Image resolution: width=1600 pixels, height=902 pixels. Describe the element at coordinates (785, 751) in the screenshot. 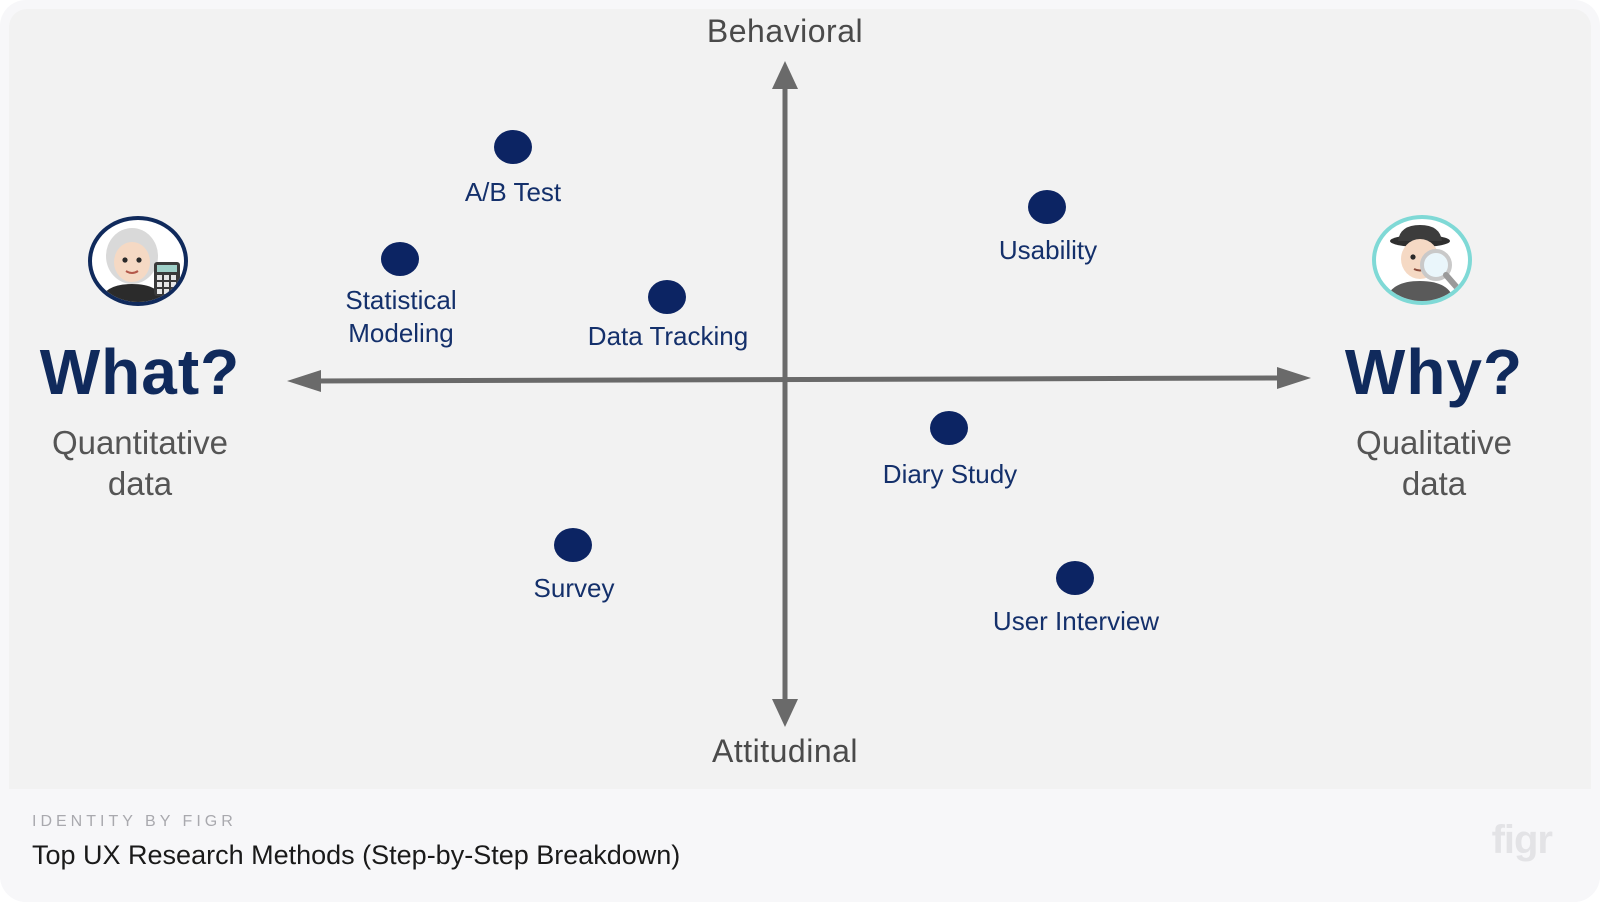

I see `axis-label-attitudinal: Attitudinal` at that location.